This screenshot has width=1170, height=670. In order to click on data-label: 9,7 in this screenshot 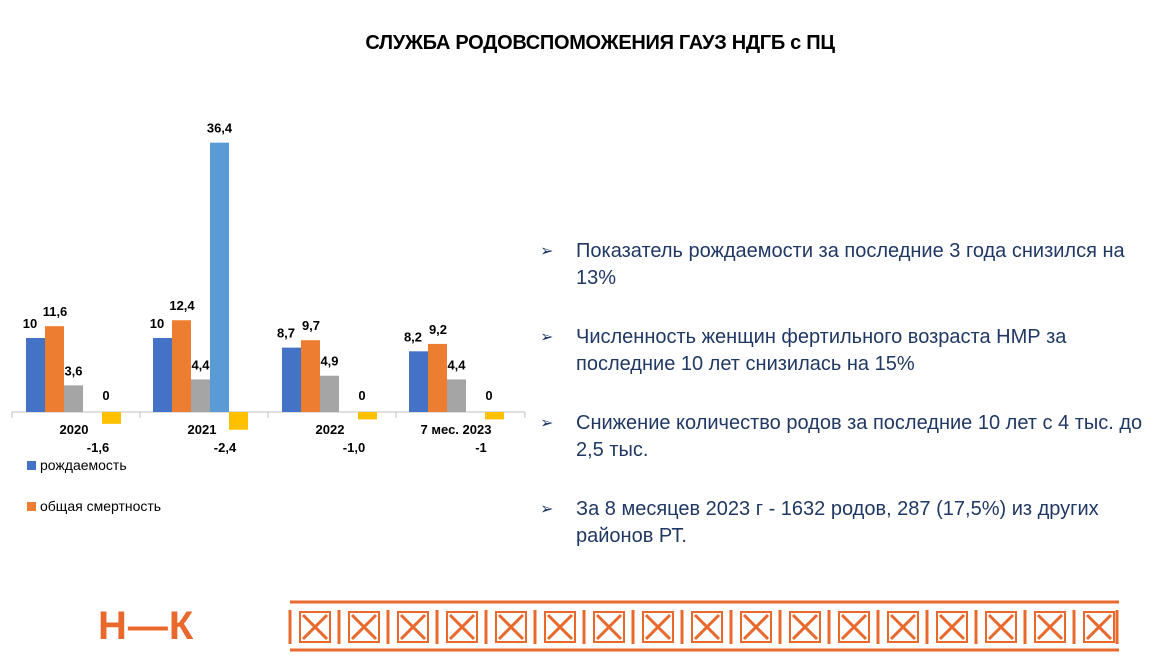, I will do `click(311, 325)`.